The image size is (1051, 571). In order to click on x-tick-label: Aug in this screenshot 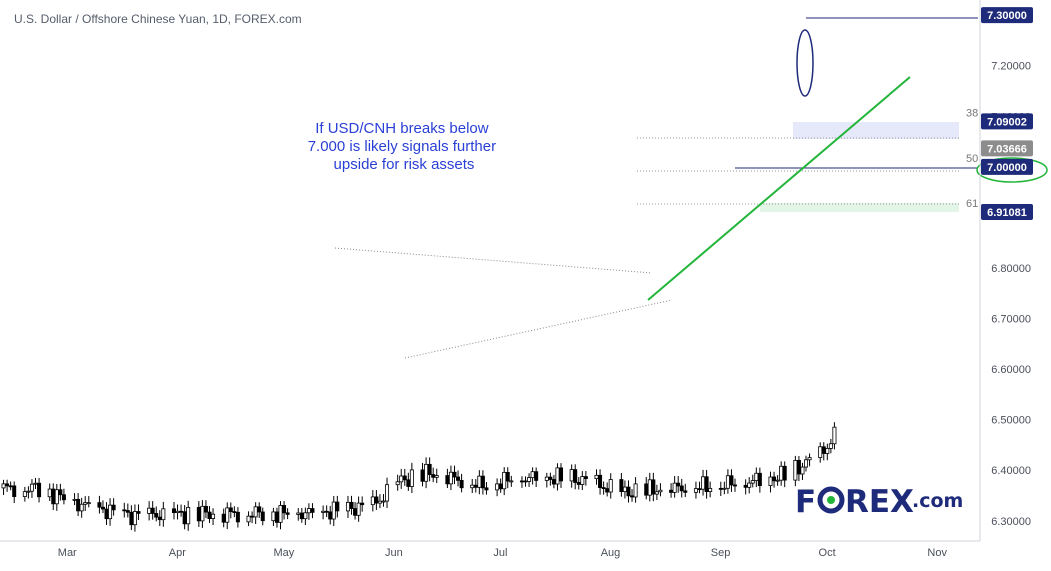, I will do `click(611, 553)`.